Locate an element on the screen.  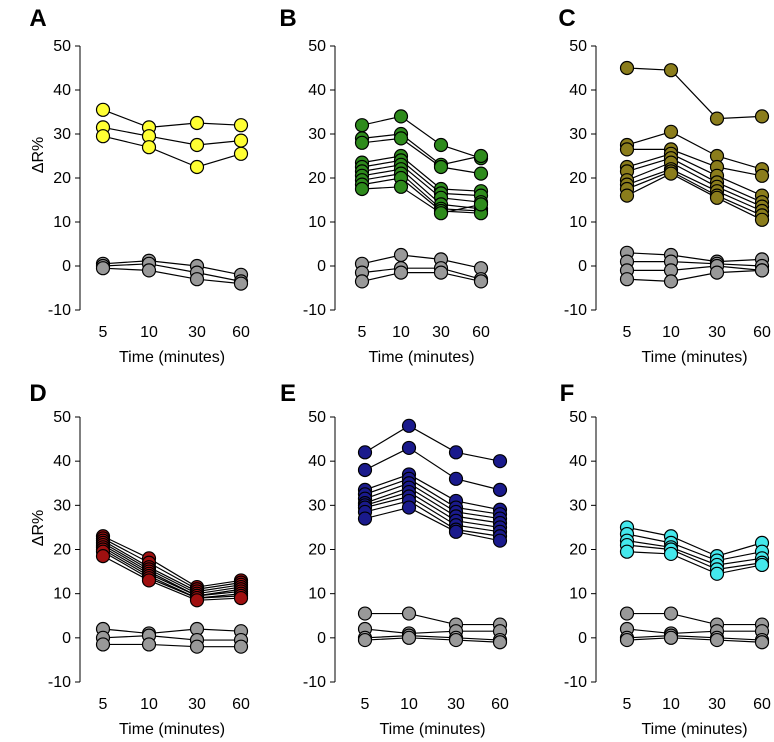
panel-b-x-tick-label: 60 is located at coordinates (481, 332).